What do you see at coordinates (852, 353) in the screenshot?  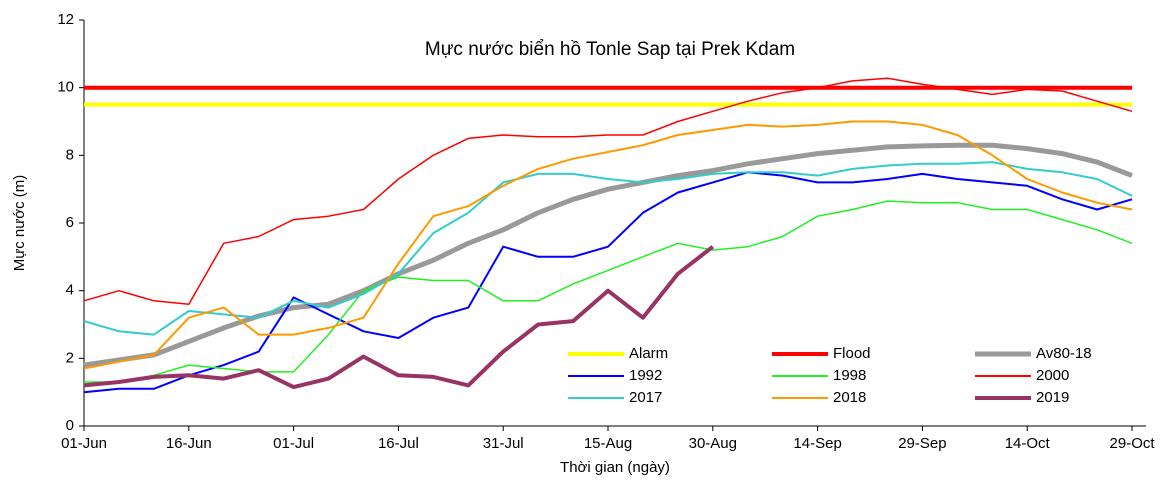 I see `legend-label: Flood` at bounding box center [852, 353].